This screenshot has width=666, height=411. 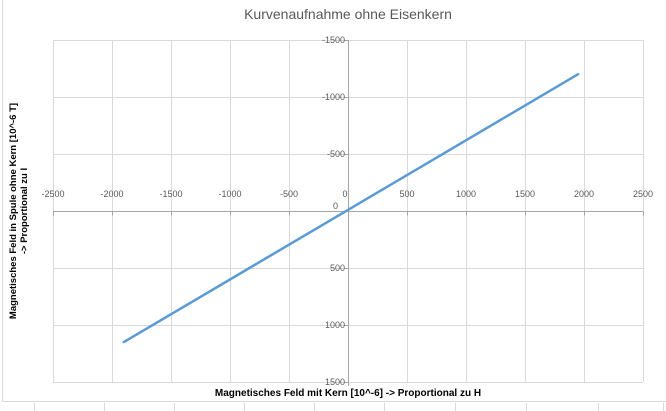 I want to click on chart-title: Kurvenaufnahme ohne Eisenkern, so click(x=348, y=14).